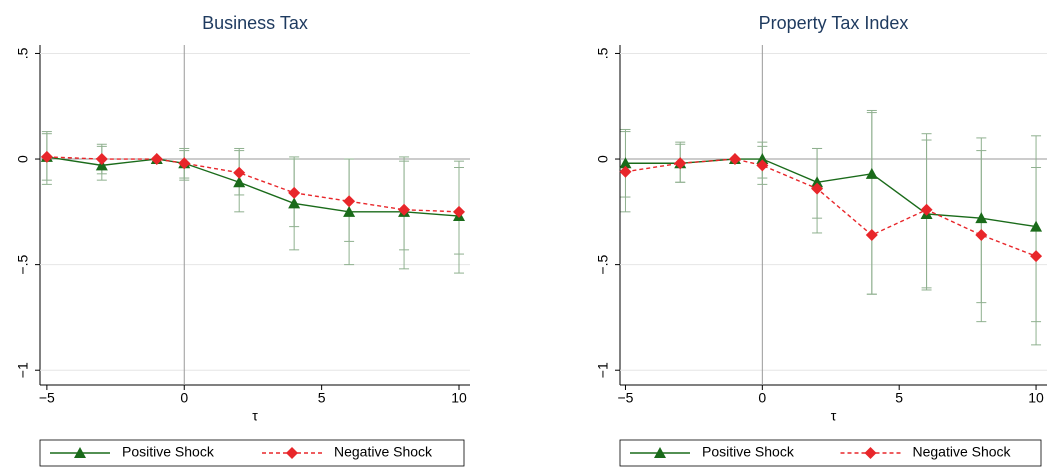 This screenshot has height=469, width=1049. I want to click on error-bar, so click(871, 203).